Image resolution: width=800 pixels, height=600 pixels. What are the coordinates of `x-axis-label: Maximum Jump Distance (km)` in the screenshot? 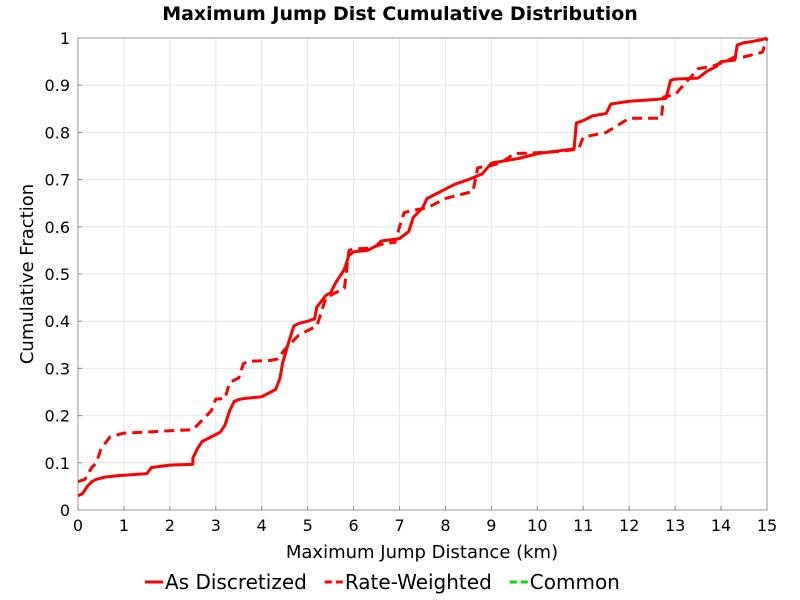 It's located at (422, 552).